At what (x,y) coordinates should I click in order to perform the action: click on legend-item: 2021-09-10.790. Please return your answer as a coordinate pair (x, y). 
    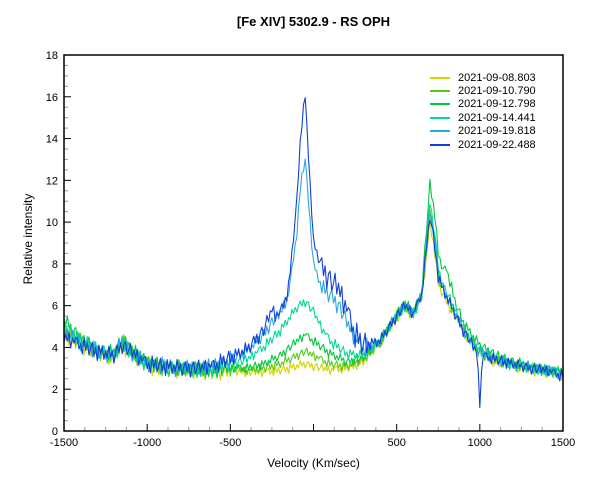
    Looking at the image, I should click on (483, 90).